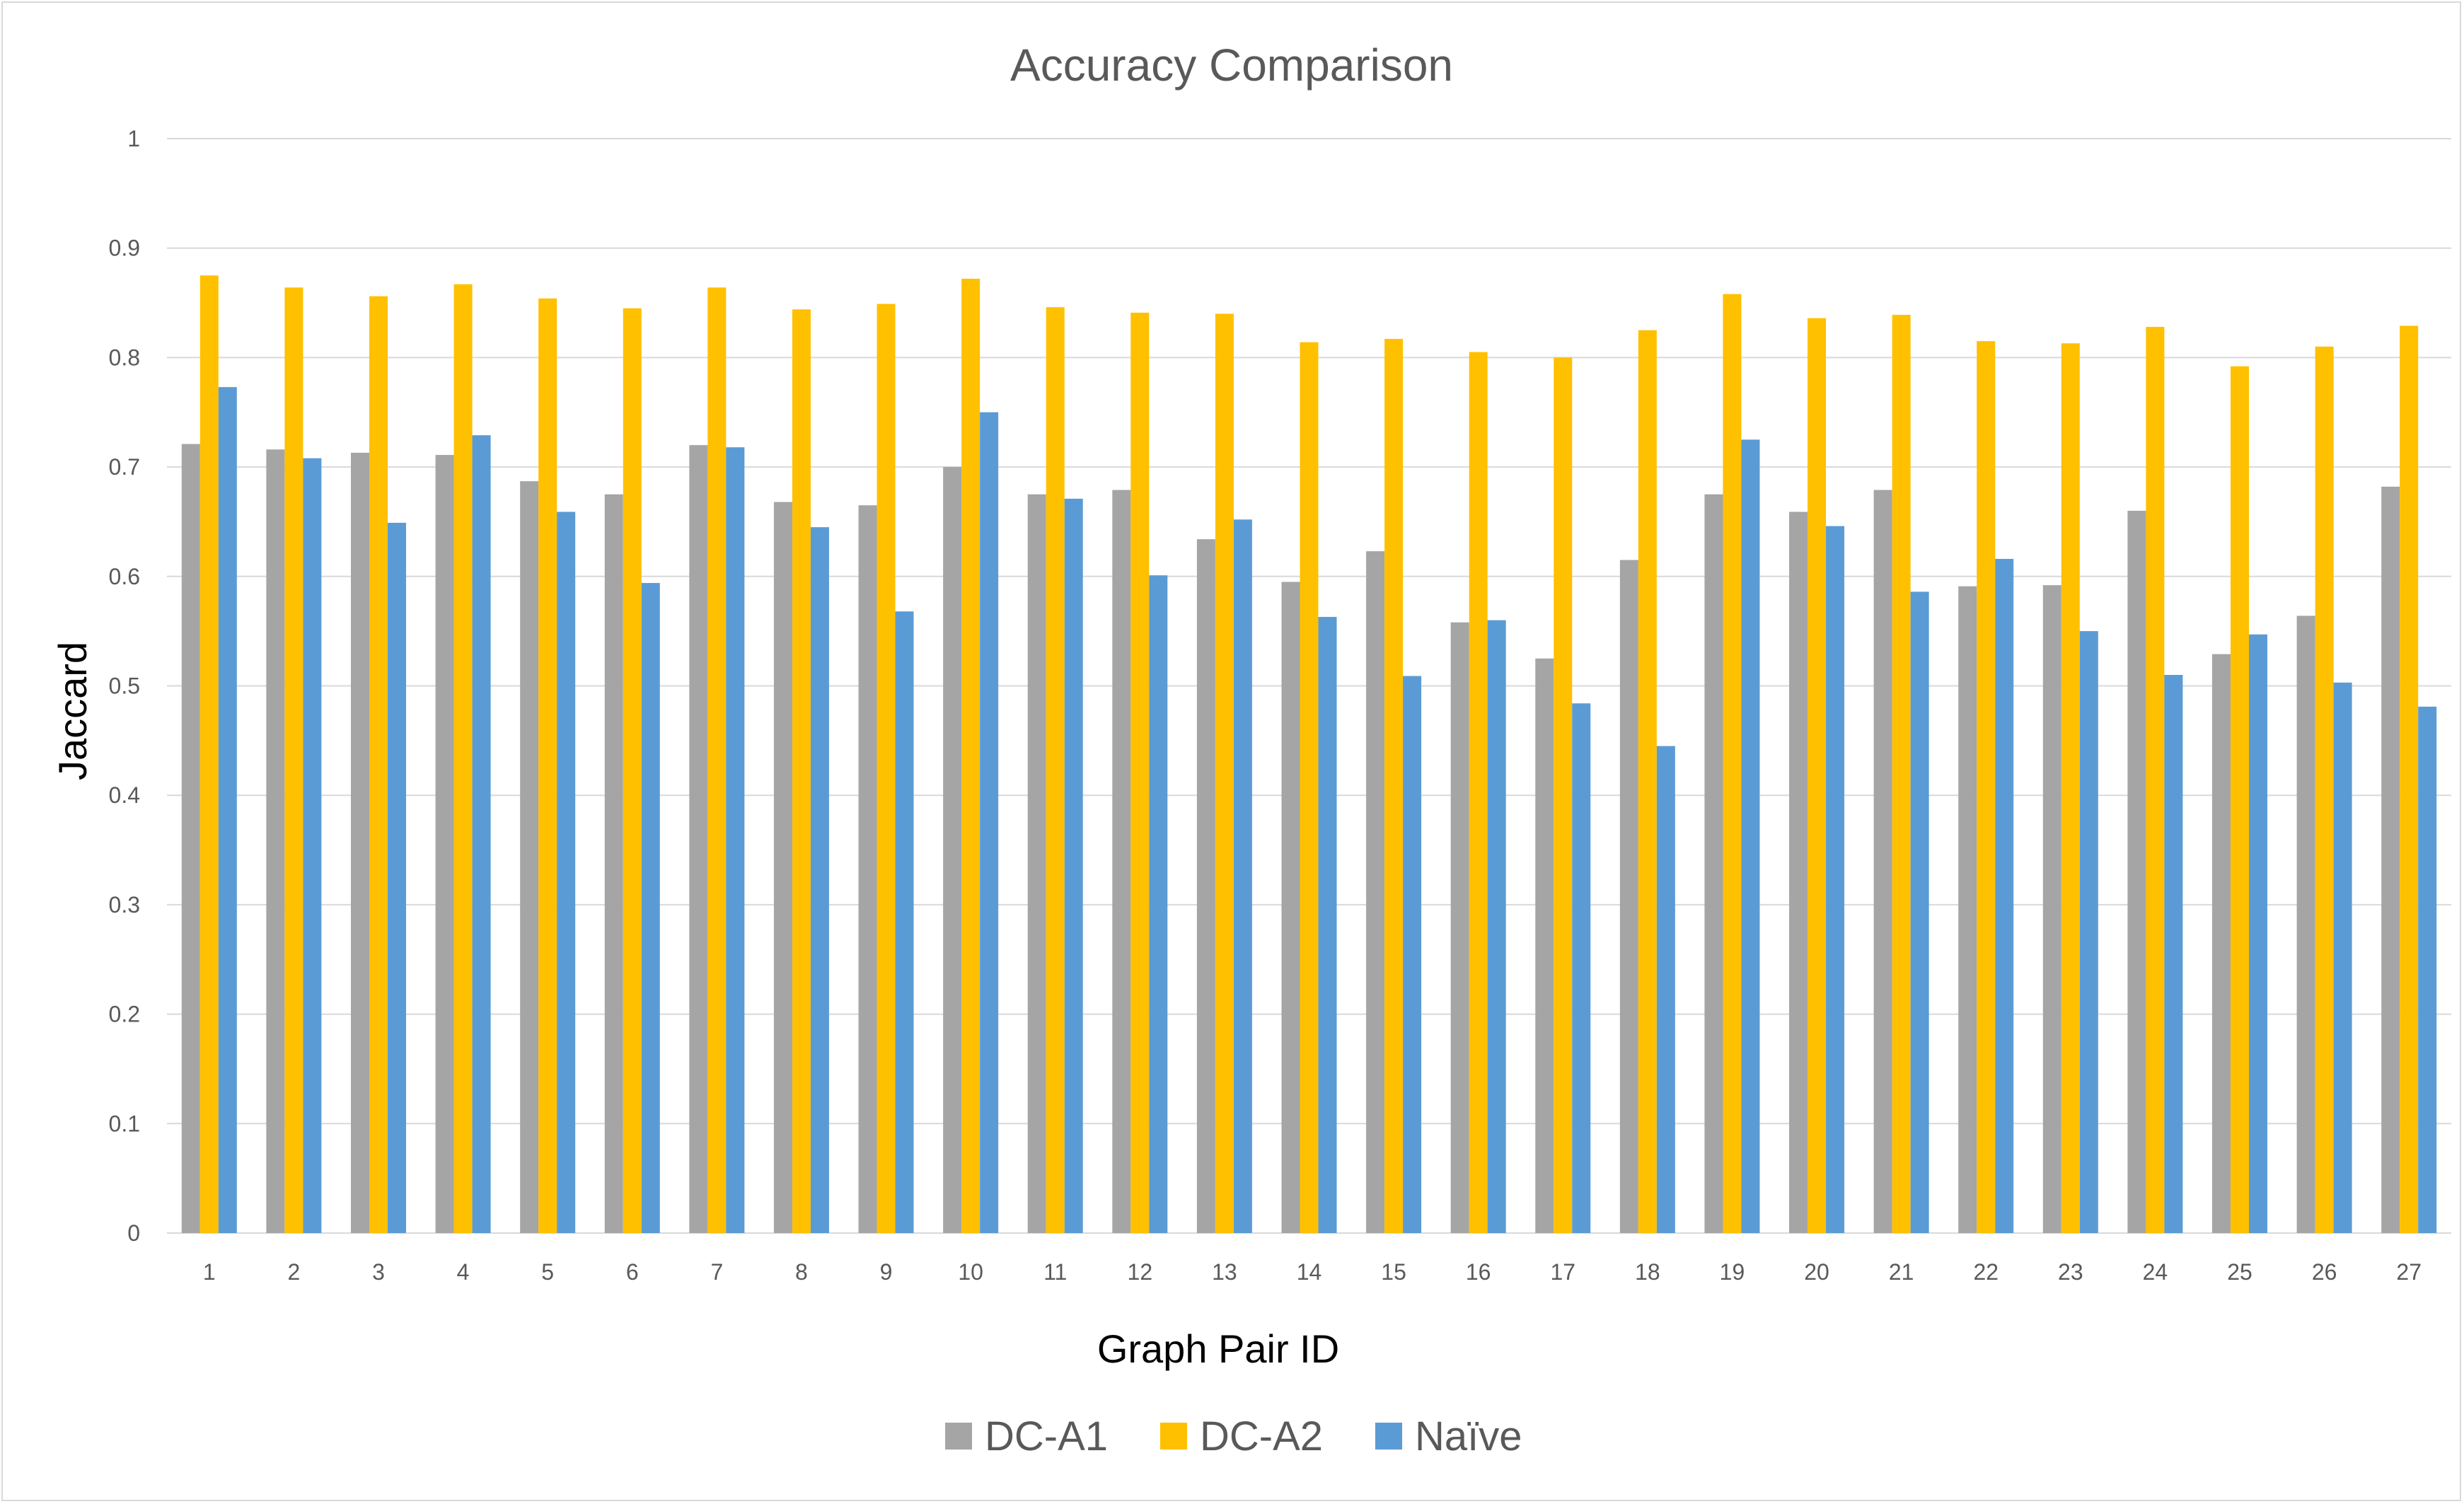 This screenshot has height=1504, width=2464. Describe the element at coordinates (124, 1123) in the screenshot. I see `y-tick-label: 0.1` at that location.